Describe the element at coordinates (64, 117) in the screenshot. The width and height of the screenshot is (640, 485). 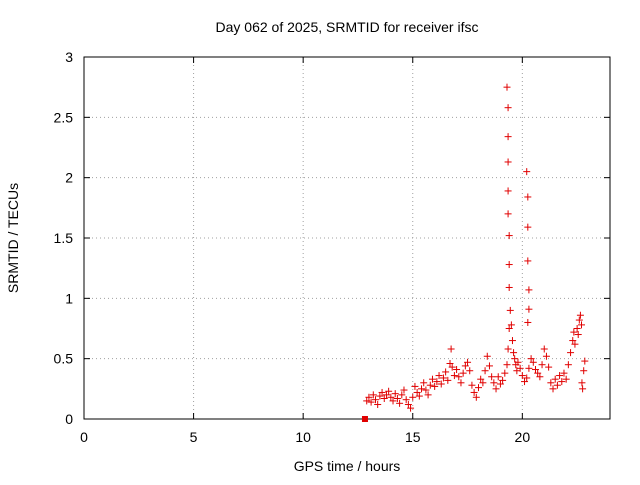
I see `y-tick-label: 2.5` at that location.